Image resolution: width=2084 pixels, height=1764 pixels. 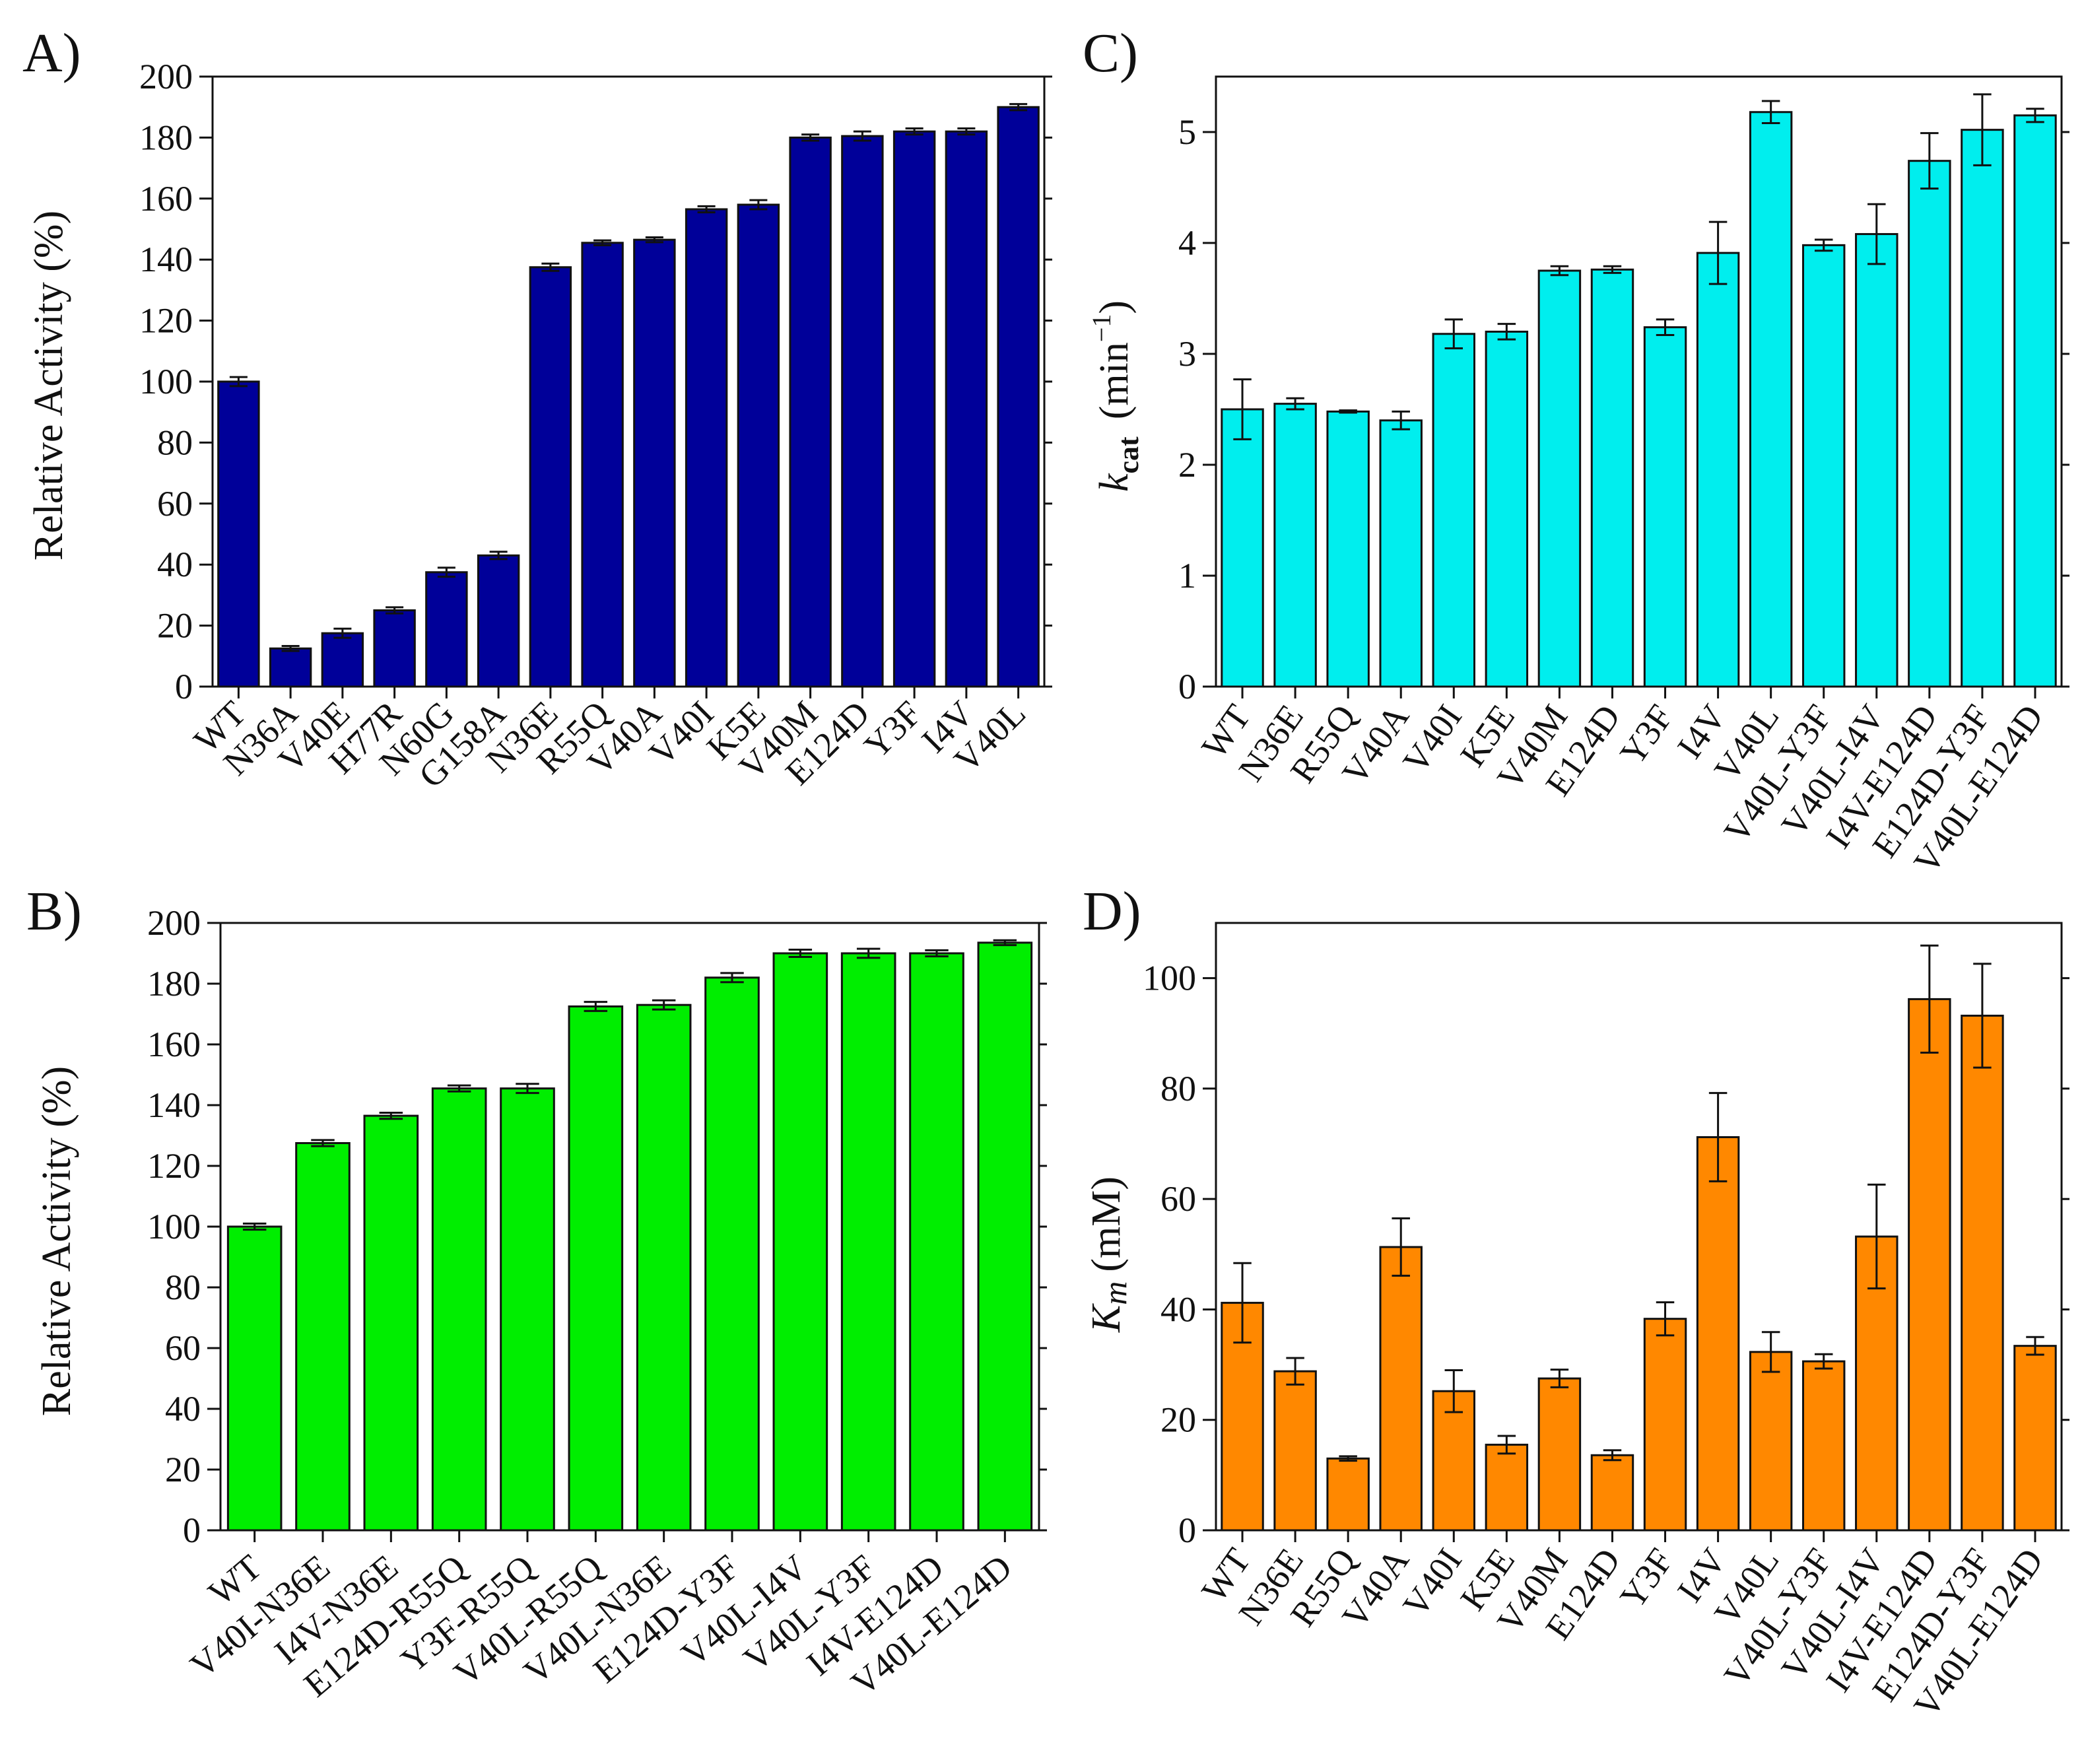 I want to click on y-tick-label: 3, so click(x=1187, y=354).